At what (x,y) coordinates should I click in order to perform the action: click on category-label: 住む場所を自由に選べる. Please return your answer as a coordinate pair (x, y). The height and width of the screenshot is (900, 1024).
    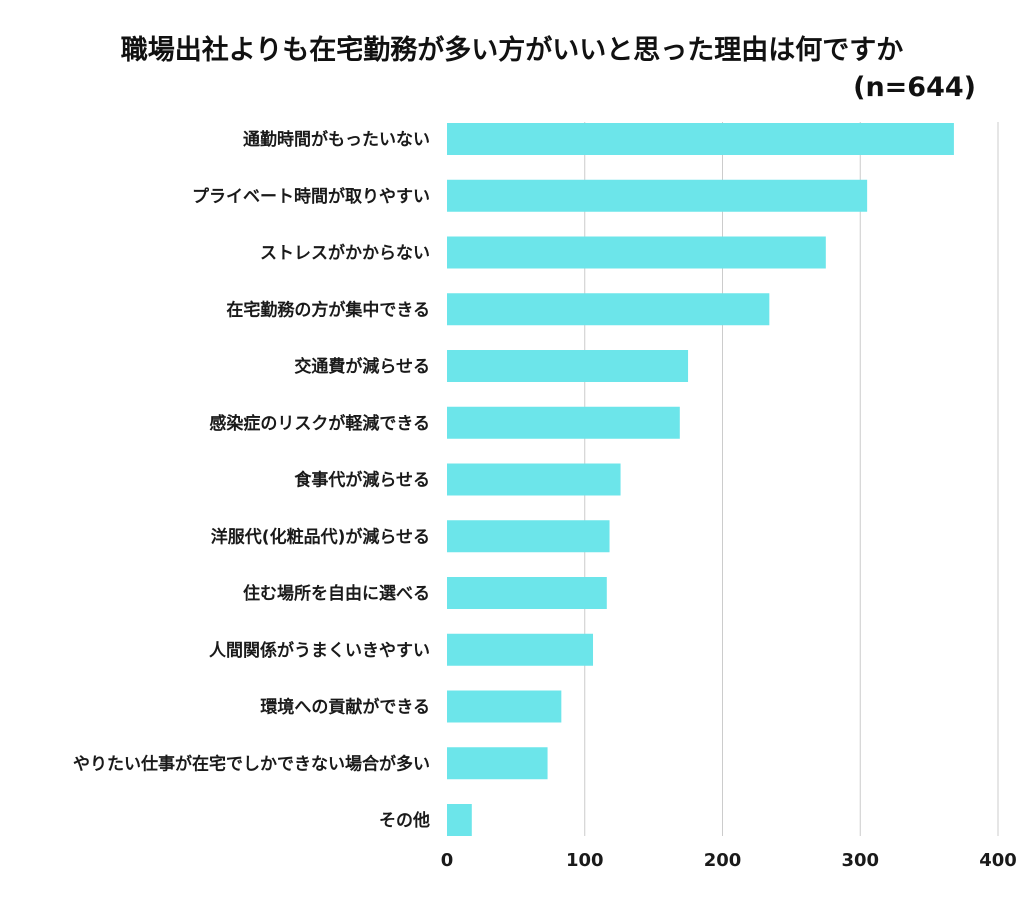
    Looking at the image, I should click on (336, 593).